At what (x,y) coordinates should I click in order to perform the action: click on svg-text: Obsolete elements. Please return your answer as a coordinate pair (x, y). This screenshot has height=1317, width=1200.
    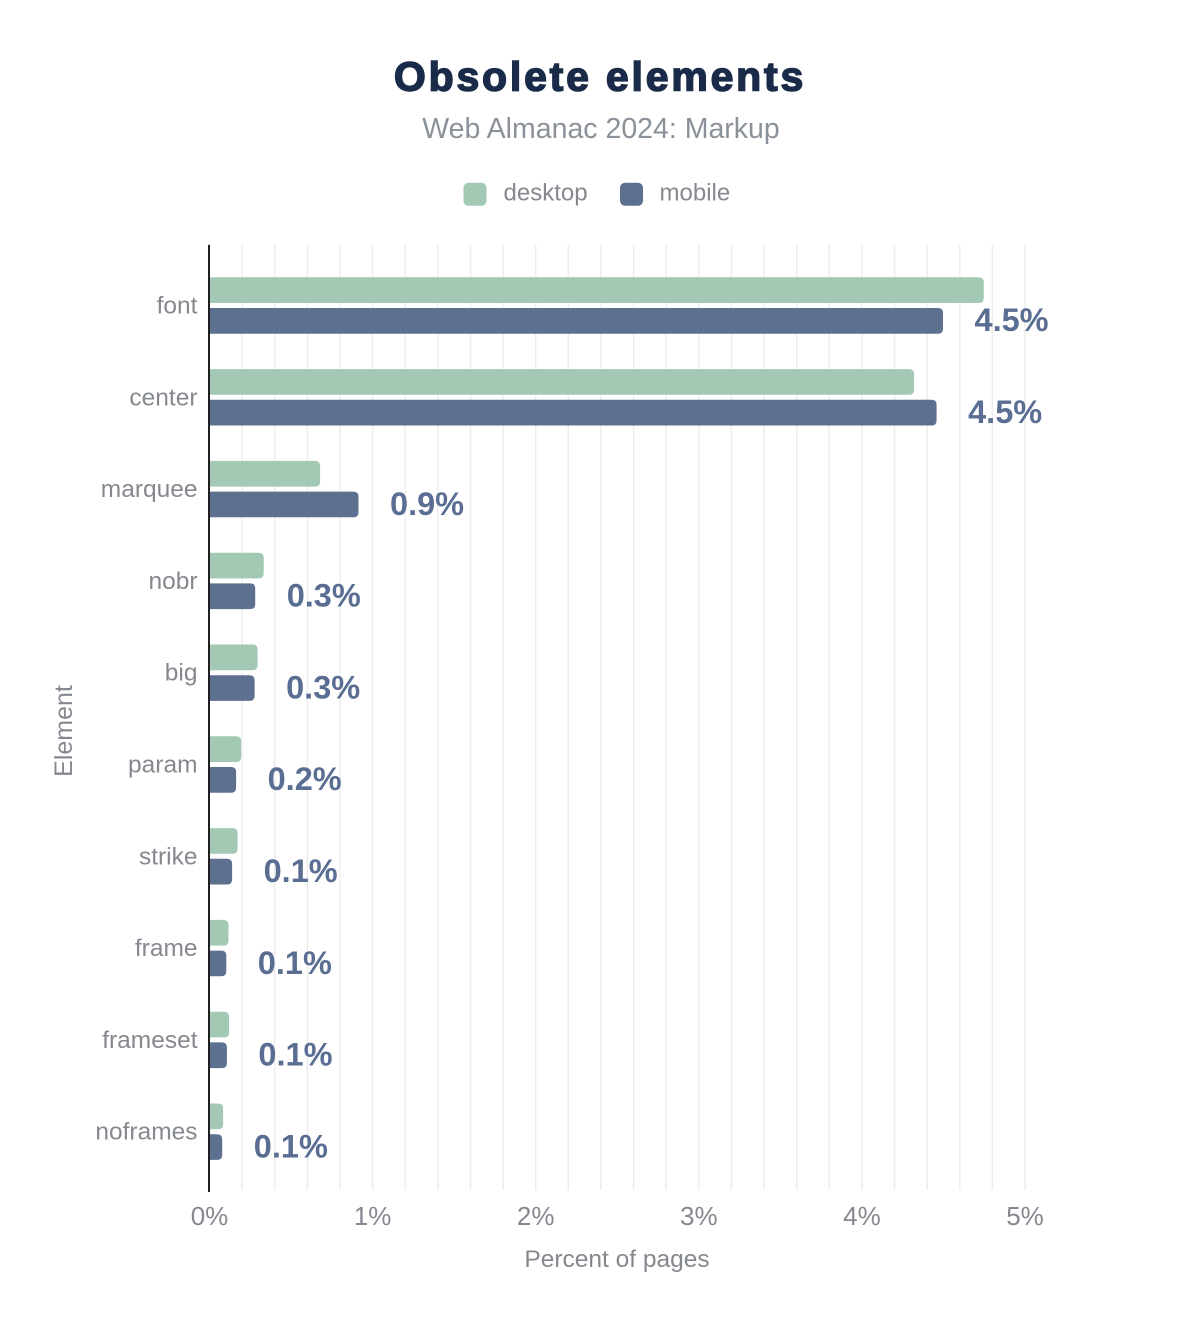
    Looking at the image, I should click on (600, 77).